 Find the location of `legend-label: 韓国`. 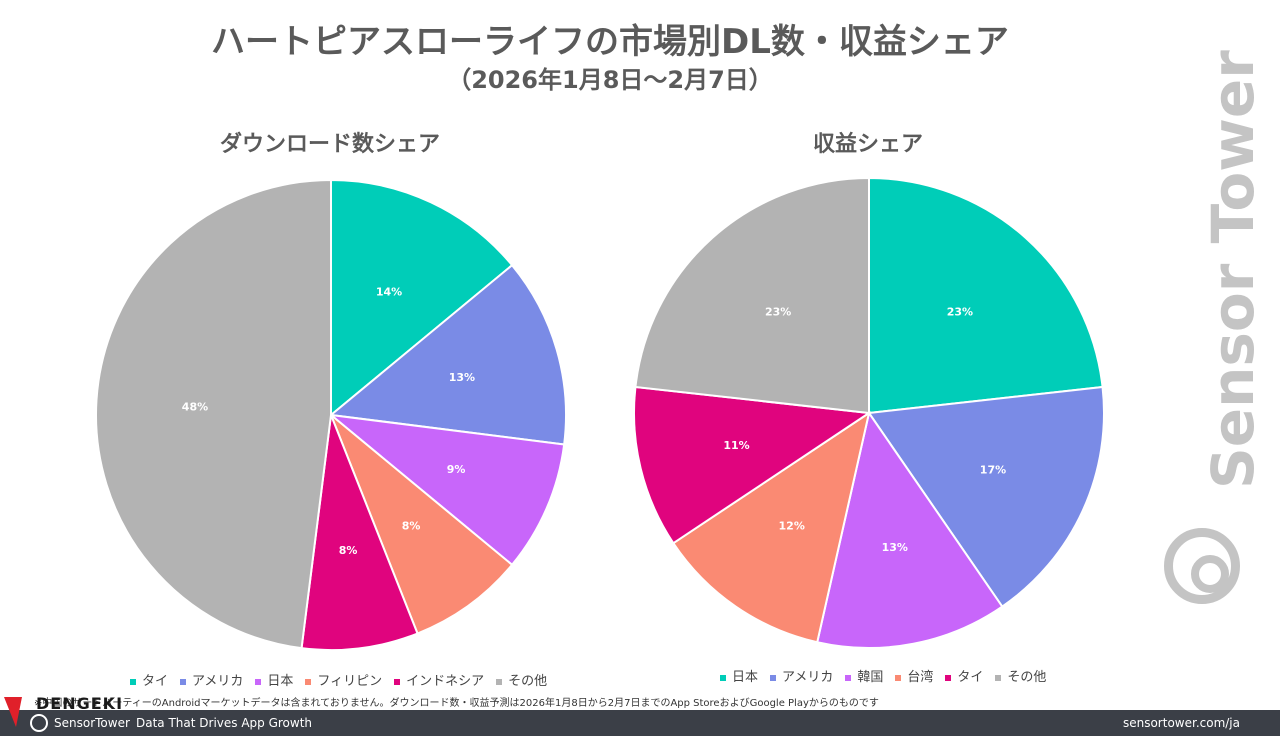

legend-label: 韓国 is located at coordinates (870, 677).